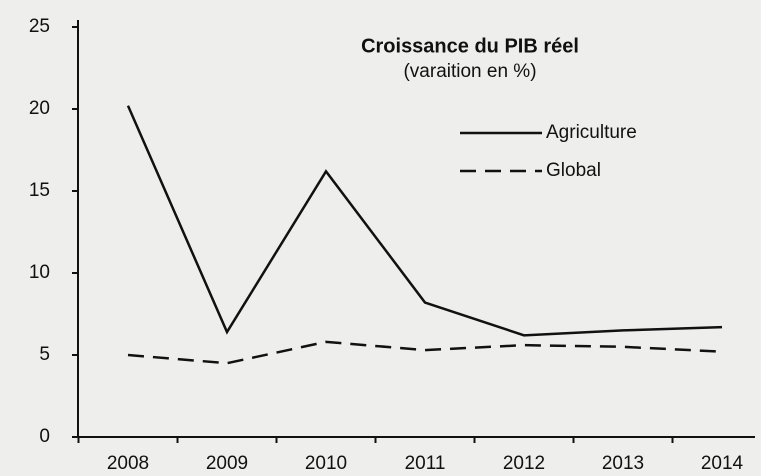 This screenshot has width=761, height=476. I want to click on x-tick-label: 2010, so click(326, 463).